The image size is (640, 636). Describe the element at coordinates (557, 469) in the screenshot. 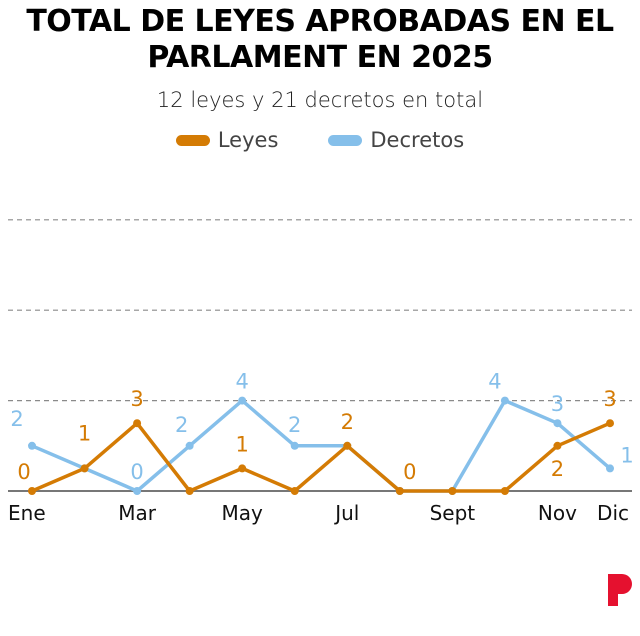

I see `data-label-leyes-nov: 2` at that location.